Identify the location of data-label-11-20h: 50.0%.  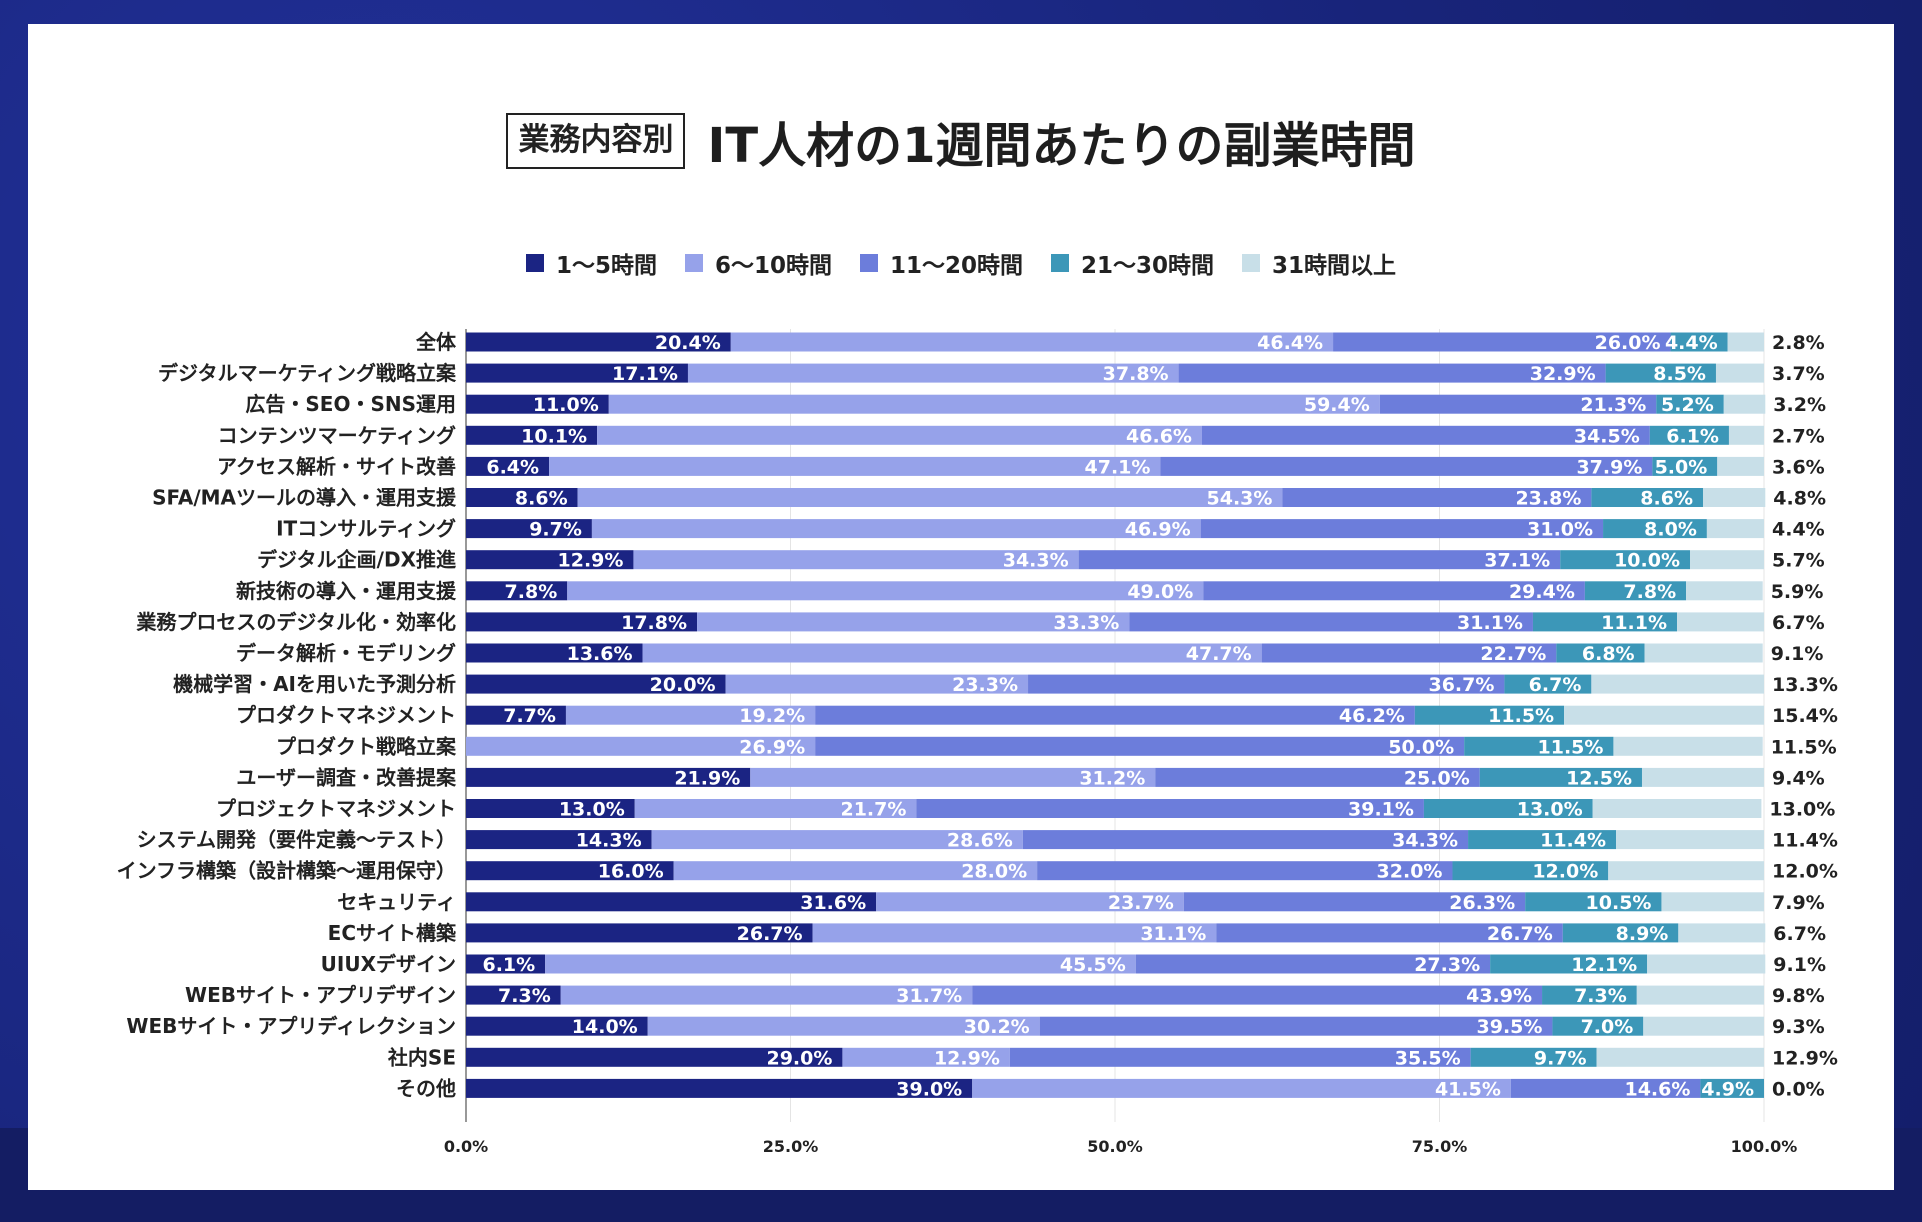
(1421, 747).